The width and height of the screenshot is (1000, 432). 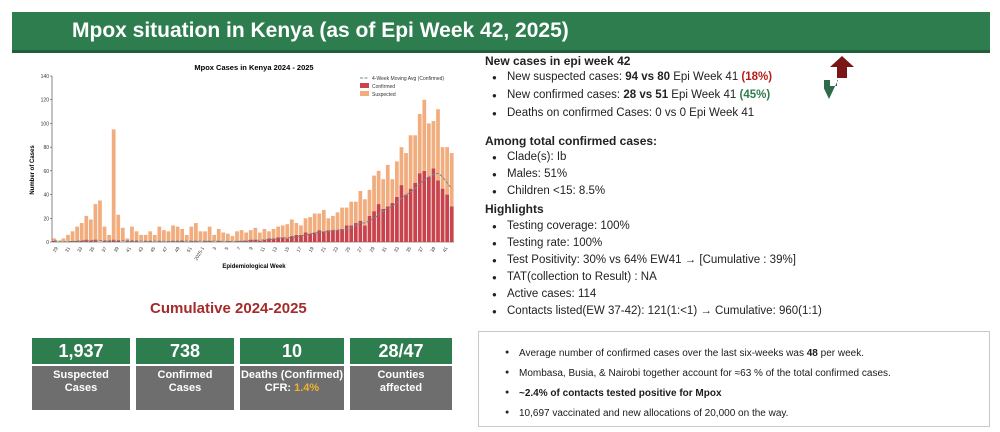 What do you see at coordinates (292, 388) in the screenshot?
I see `stat-label: Deaths (Confirmed) CFR: 1.4%` at bounding box center [292, 388].